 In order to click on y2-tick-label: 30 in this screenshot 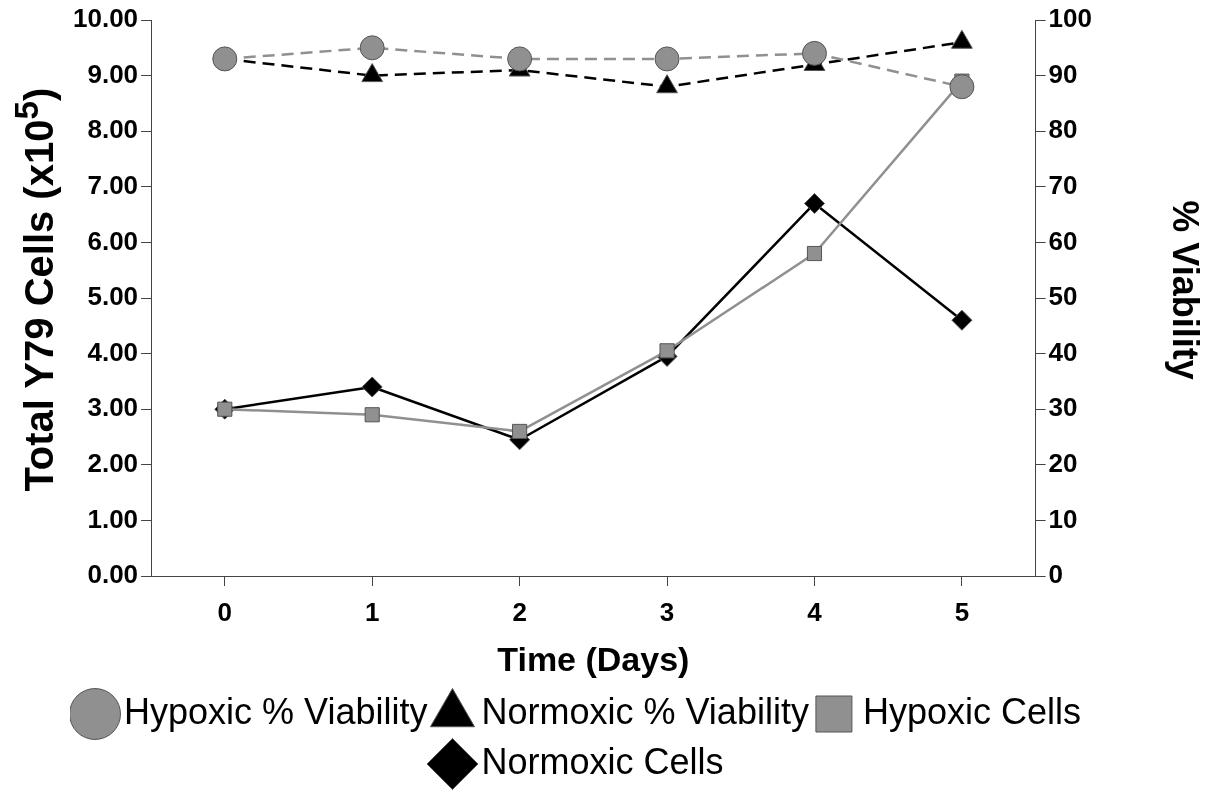, I will do `click(1063, 407)`.